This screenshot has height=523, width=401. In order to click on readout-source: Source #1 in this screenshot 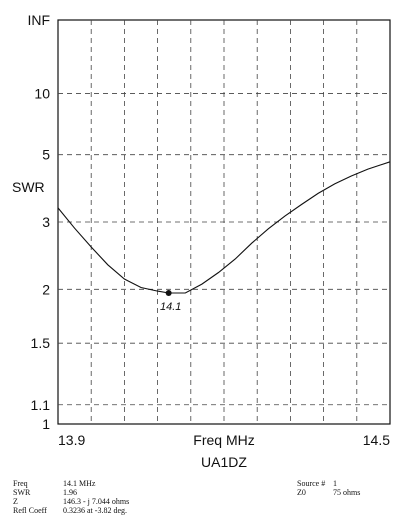, I will do `click(328, 483)`.